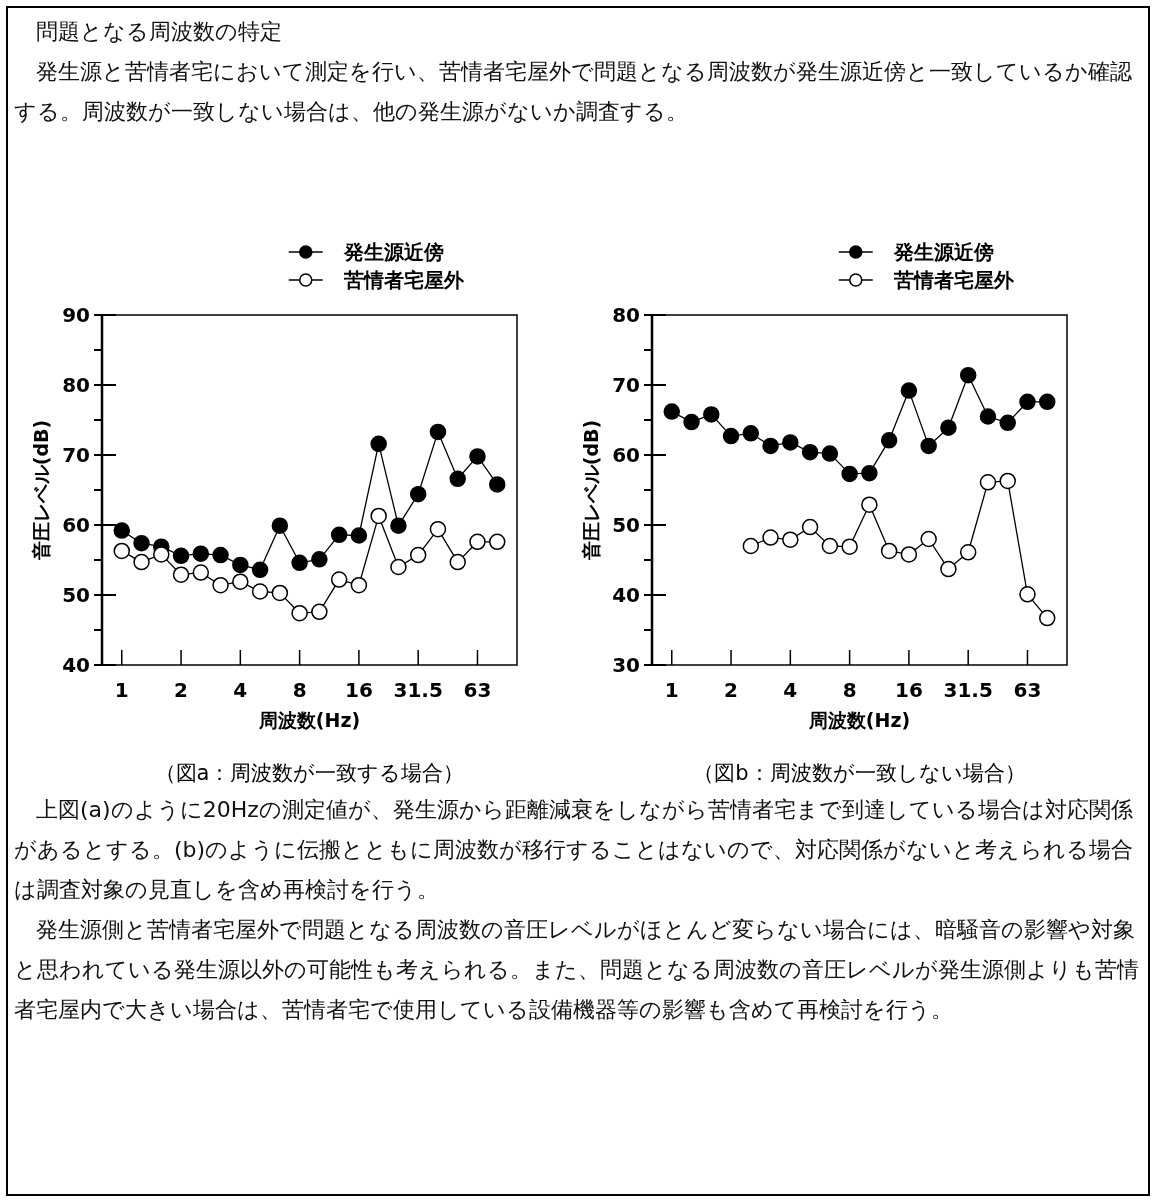 This screenshot has width=1155, height=1201. I want to click on text: 発生源側と苦情者宅屋外で問題となる周波数の音圧レベルがほとんど変らない場合には、暗騒音の影響や対象と思われている発生源以外の可能性も考えられる。また、問題となる周波数の音圧レベルが発生源側よりも苦情者宅屋内で大きい場合は、苦情者宅で使用している設備機器等の影響も含めて再検討を行う。, so click(576, 970).